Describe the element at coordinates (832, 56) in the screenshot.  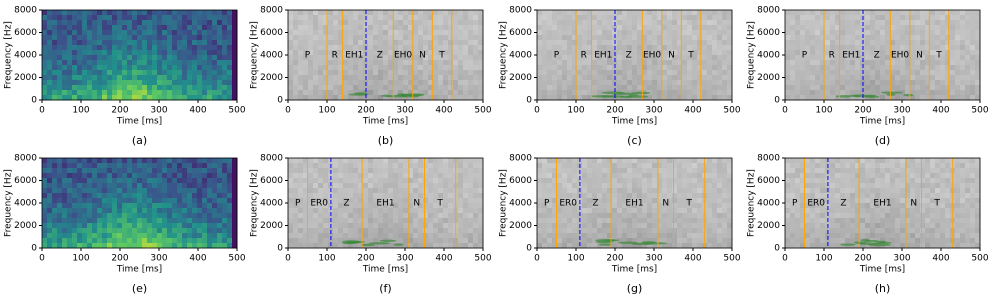
I see `phoneme-label: R` at that location.